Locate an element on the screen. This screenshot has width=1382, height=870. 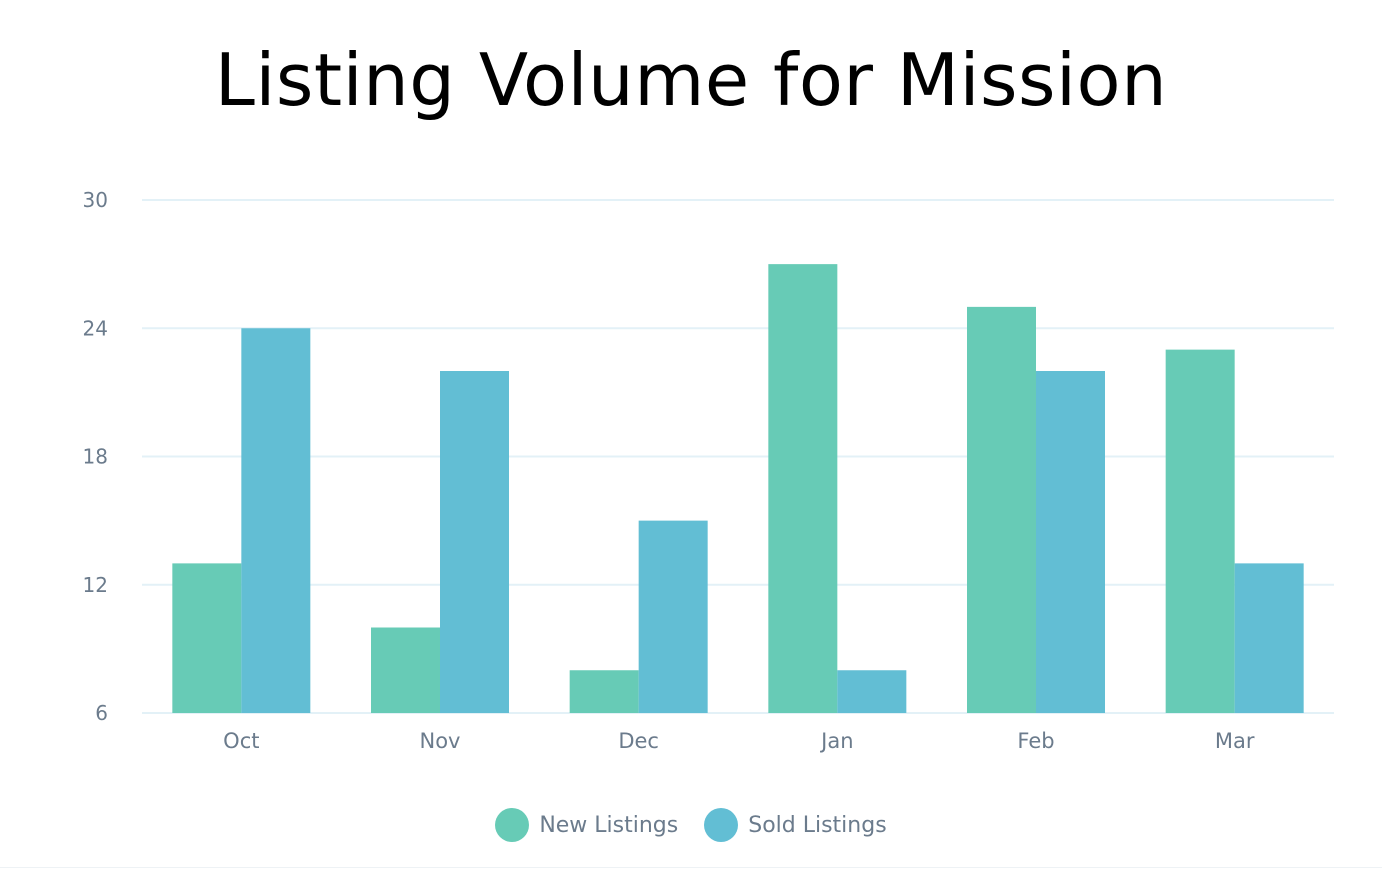
y-tick-label: 30 is located at coordinates (95, 200).